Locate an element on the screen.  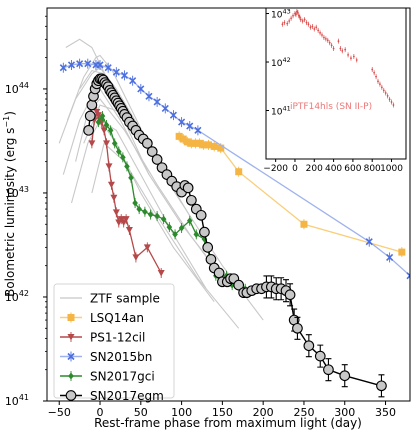
x-tick-label: 250 is located at coordinates (303, 412).